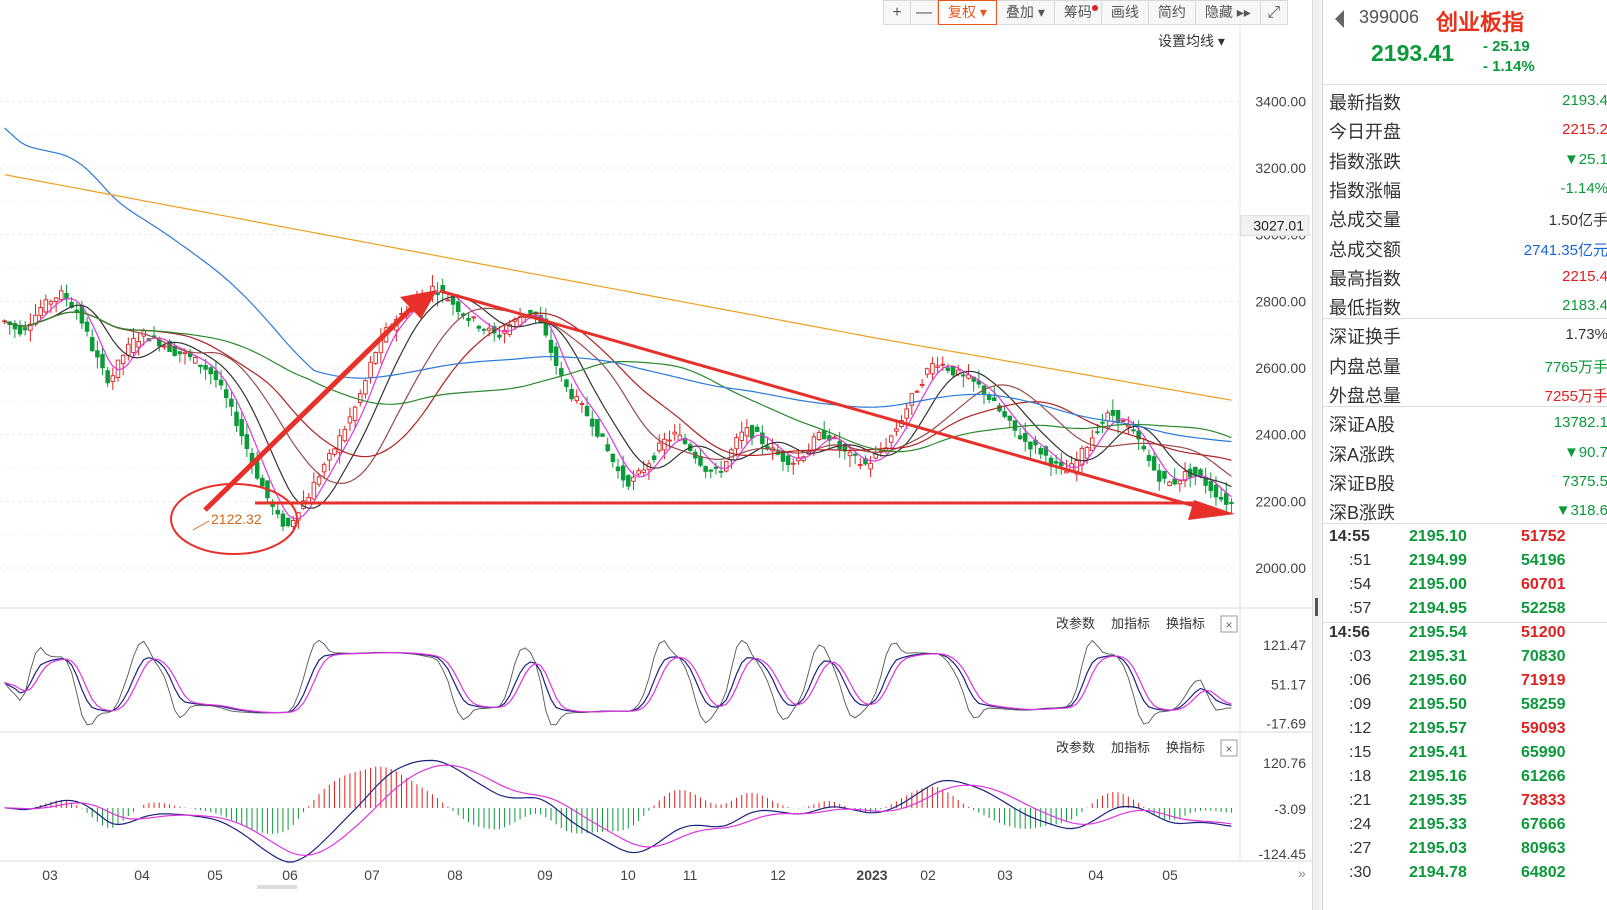  Describe the element at coordinates (290, 875) in the screenshot. I see `x-tick-label: 06` at that location.